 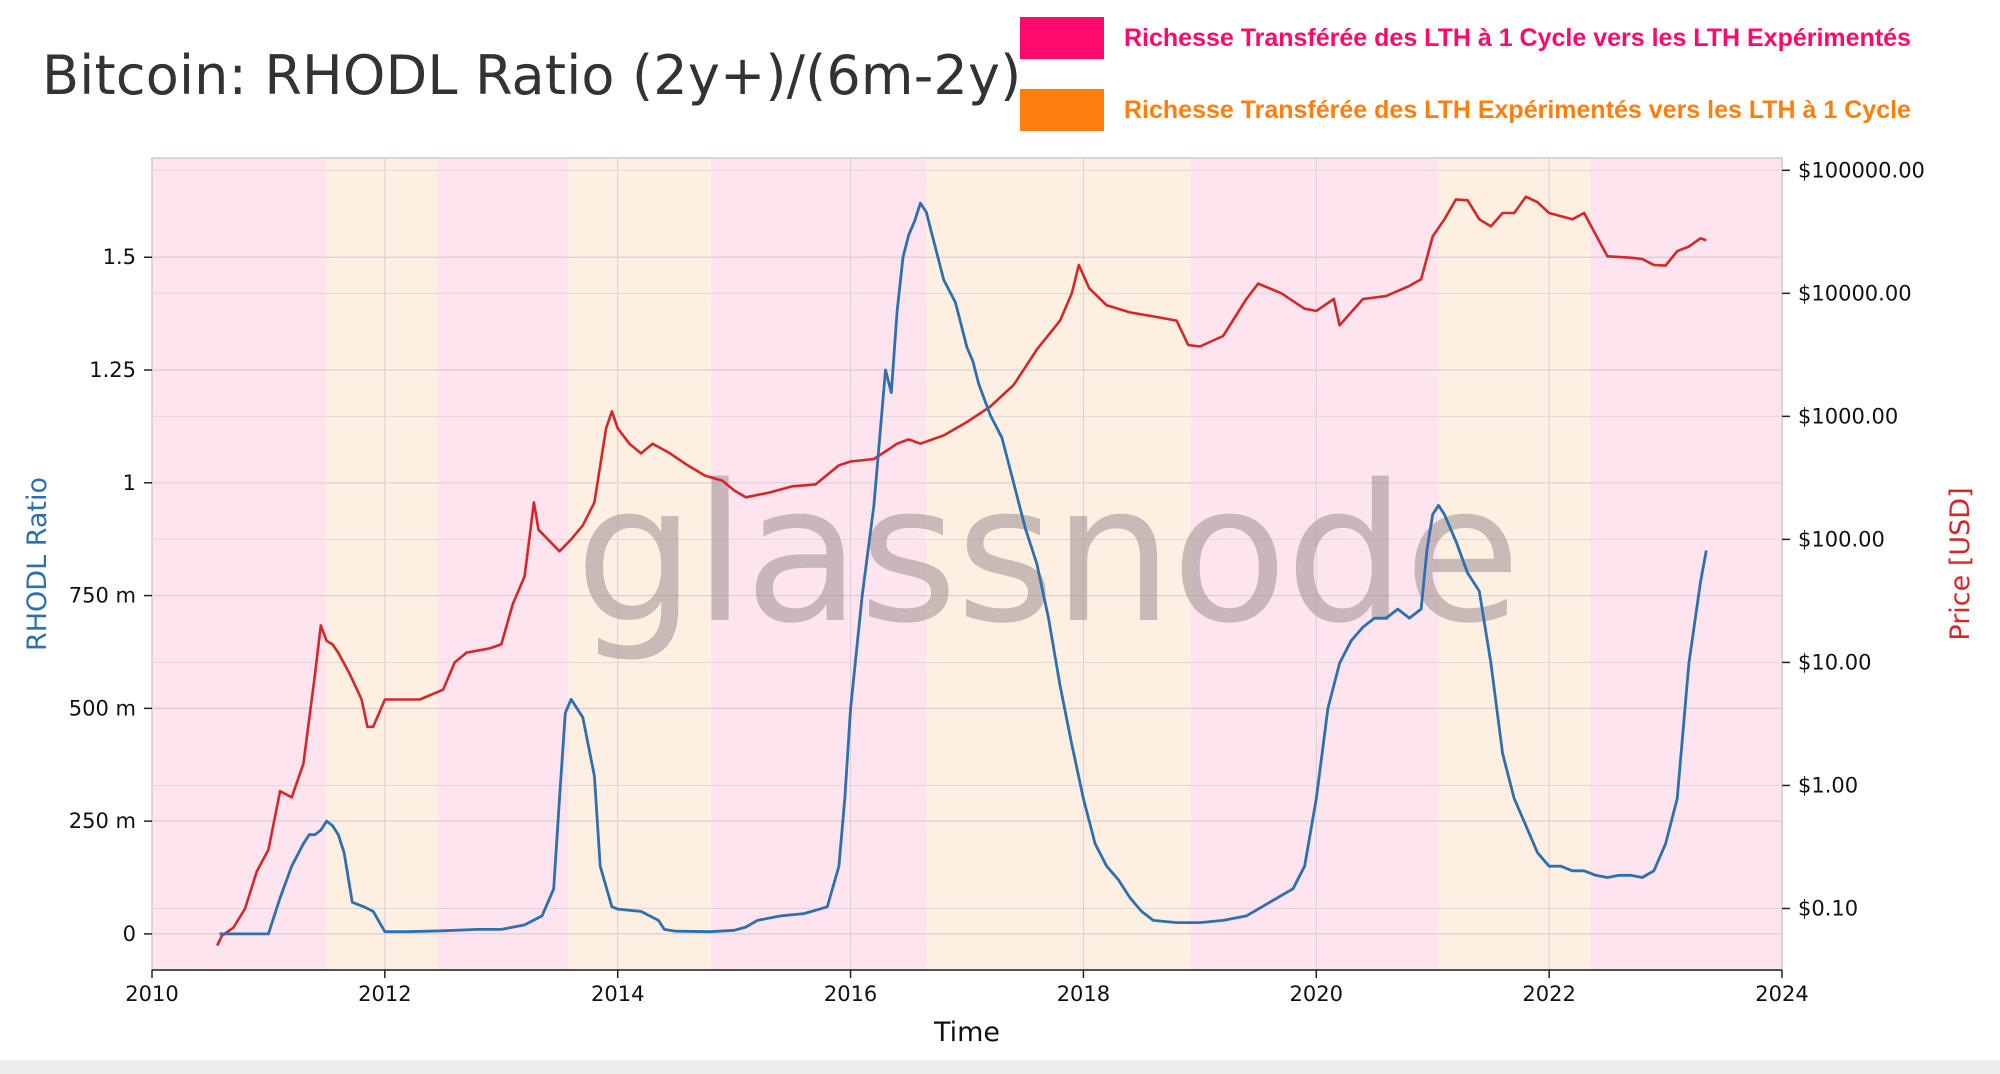 What do you see at coordinates (112, 370) in the screenshot?
I see `y-left-tick-label-5: 1.25` at bounding box center [112, 370].